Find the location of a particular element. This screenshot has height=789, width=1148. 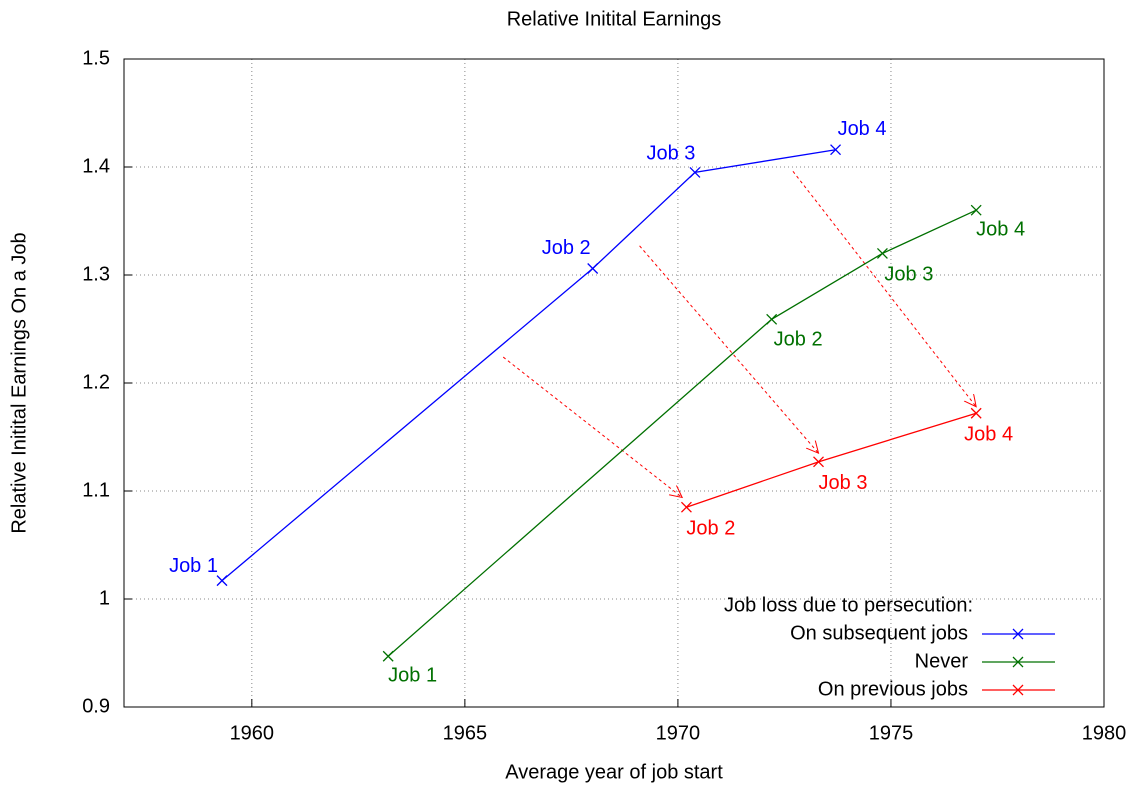

legend-title: Job loss due to persecution: is located at coordinates (848, 605).